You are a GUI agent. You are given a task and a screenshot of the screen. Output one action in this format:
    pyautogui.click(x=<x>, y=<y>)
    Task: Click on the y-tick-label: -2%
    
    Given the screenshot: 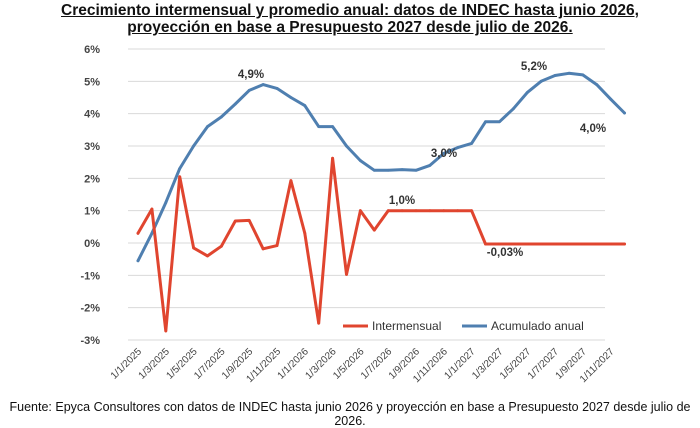 What is the action you would take?
    pyautogui.click(x=90, y=309)
    